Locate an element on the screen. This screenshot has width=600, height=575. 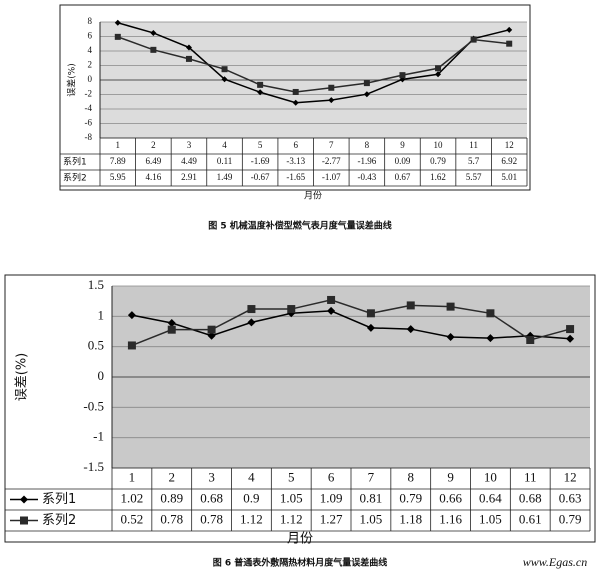
y-tick-label: 8 is located at coordinates (90, 21).